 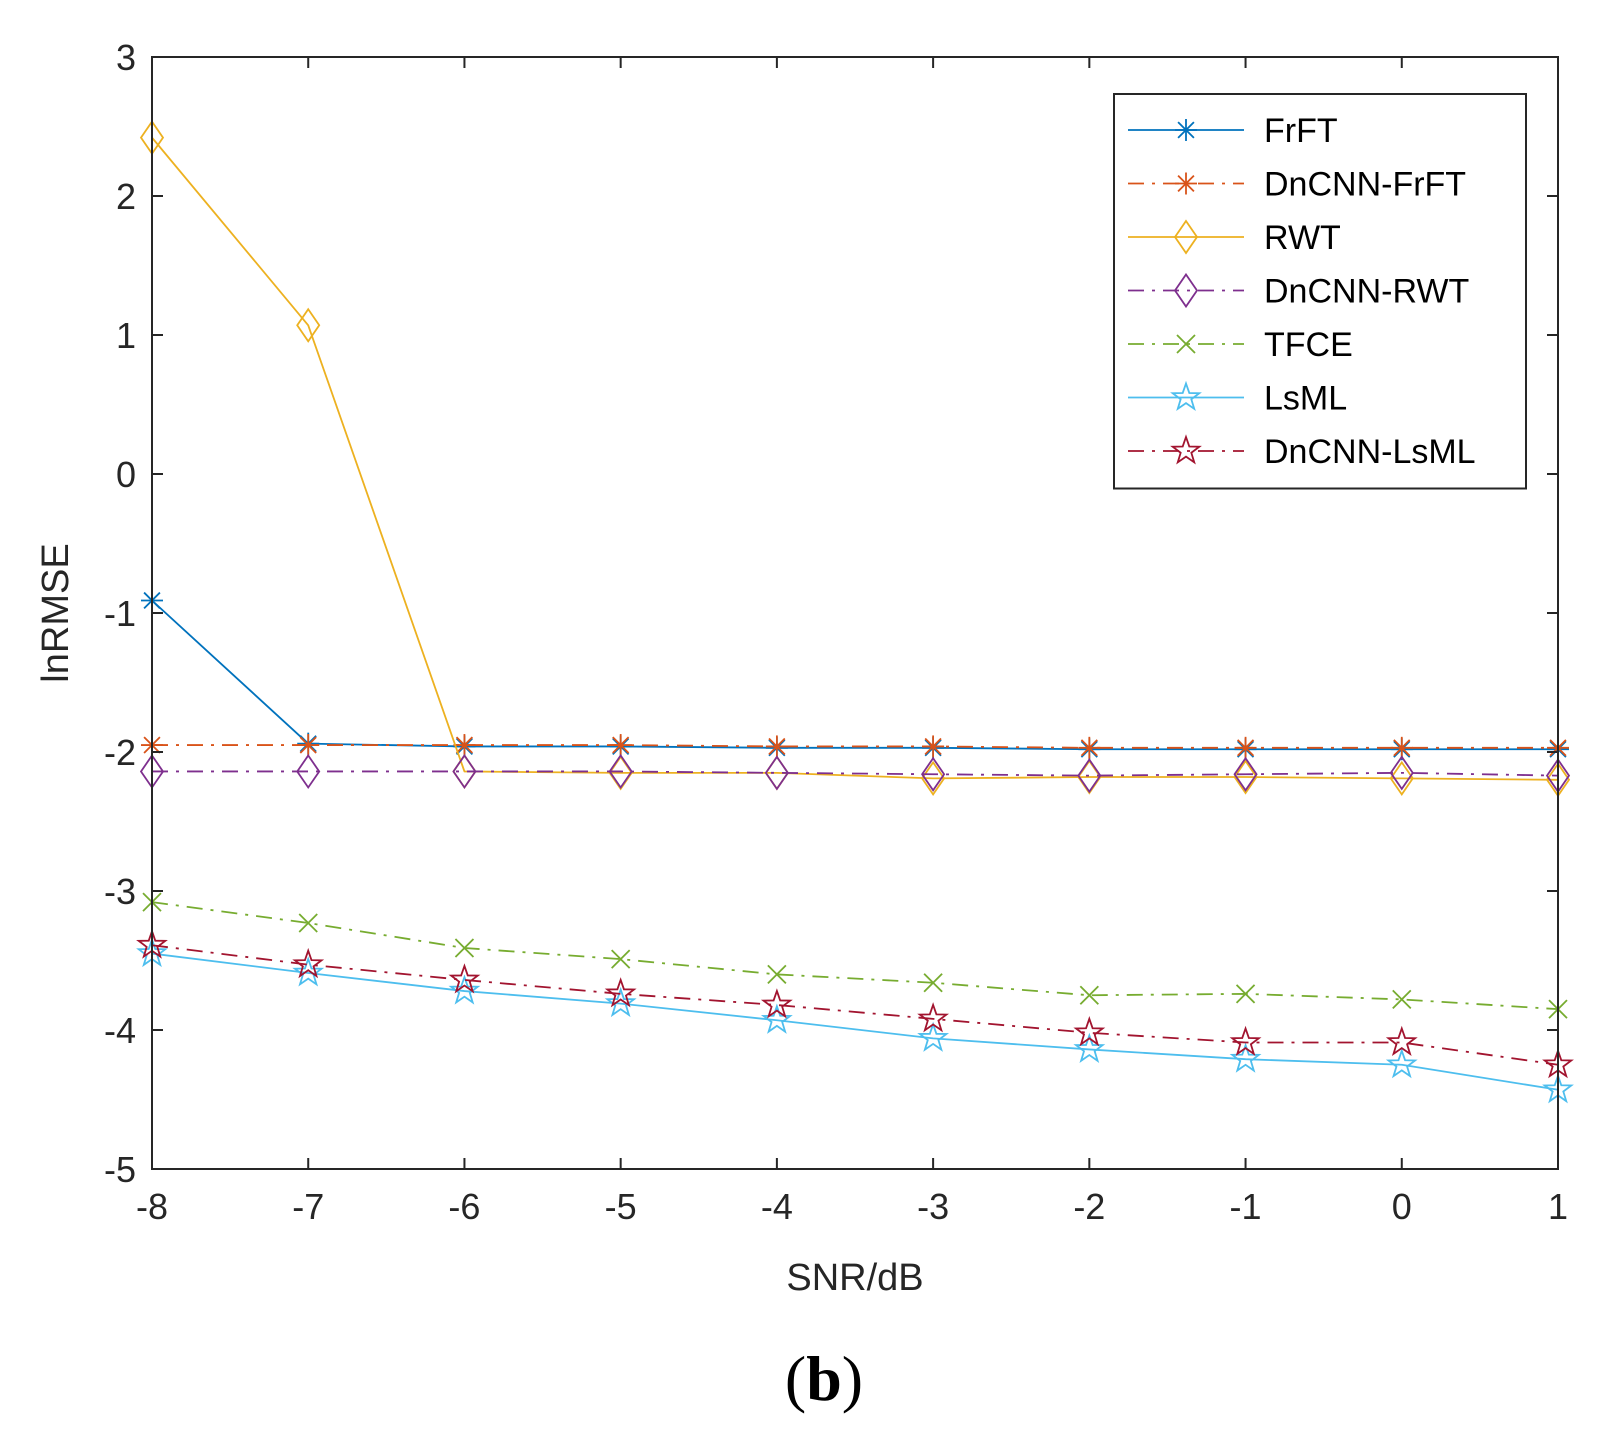 What do you see at coordinates (1240, 345) in the screenshot?
I see `legend-item-tfce: TFCE` at bounding box center [1240, 345].